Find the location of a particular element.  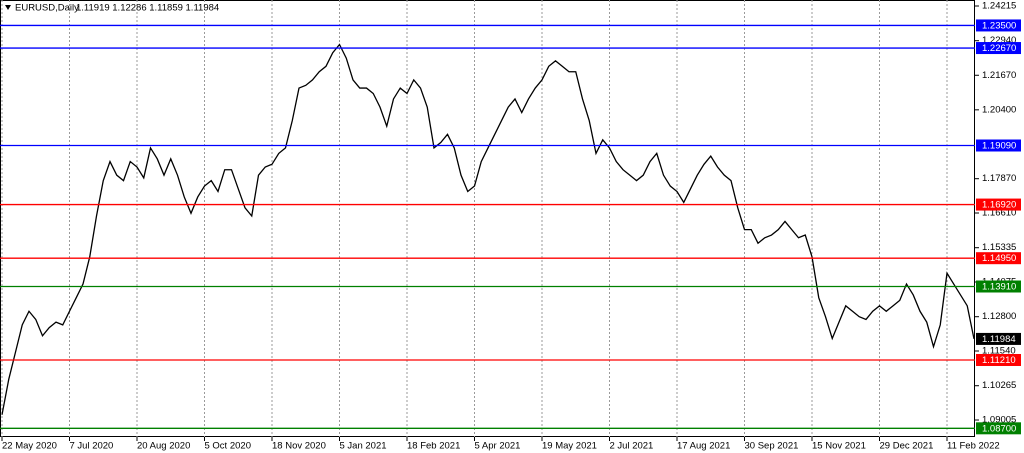

x-tick-label: 17 Aug 2021 is located at coordinates (703, 446).